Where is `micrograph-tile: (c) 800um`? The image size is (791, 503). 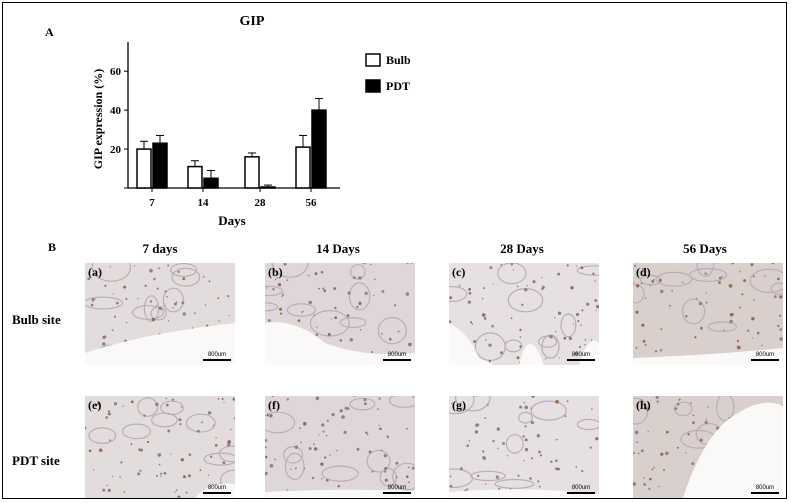 micrograph-tile: (c) 800um is located at coordinates (524, 314).